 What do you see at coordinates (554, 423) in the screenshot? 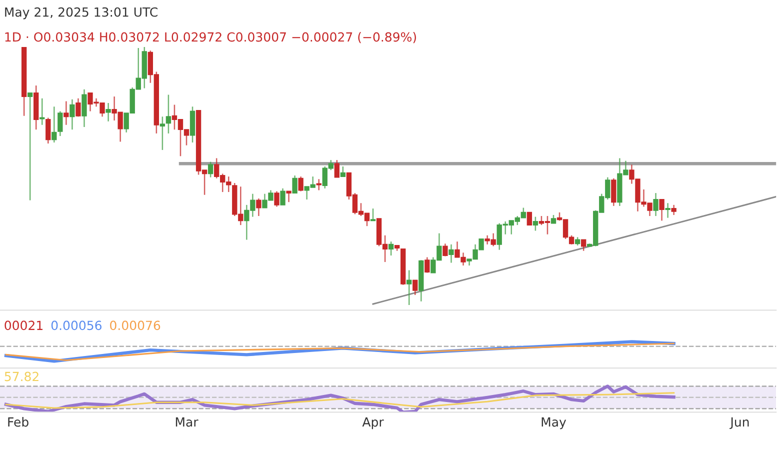
I see `x-tick-label: May` at bounding box center [554, 423].